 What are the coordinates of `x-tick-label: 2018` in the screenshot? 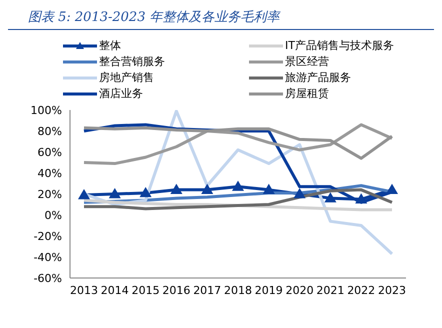 It's located at (238, 290).